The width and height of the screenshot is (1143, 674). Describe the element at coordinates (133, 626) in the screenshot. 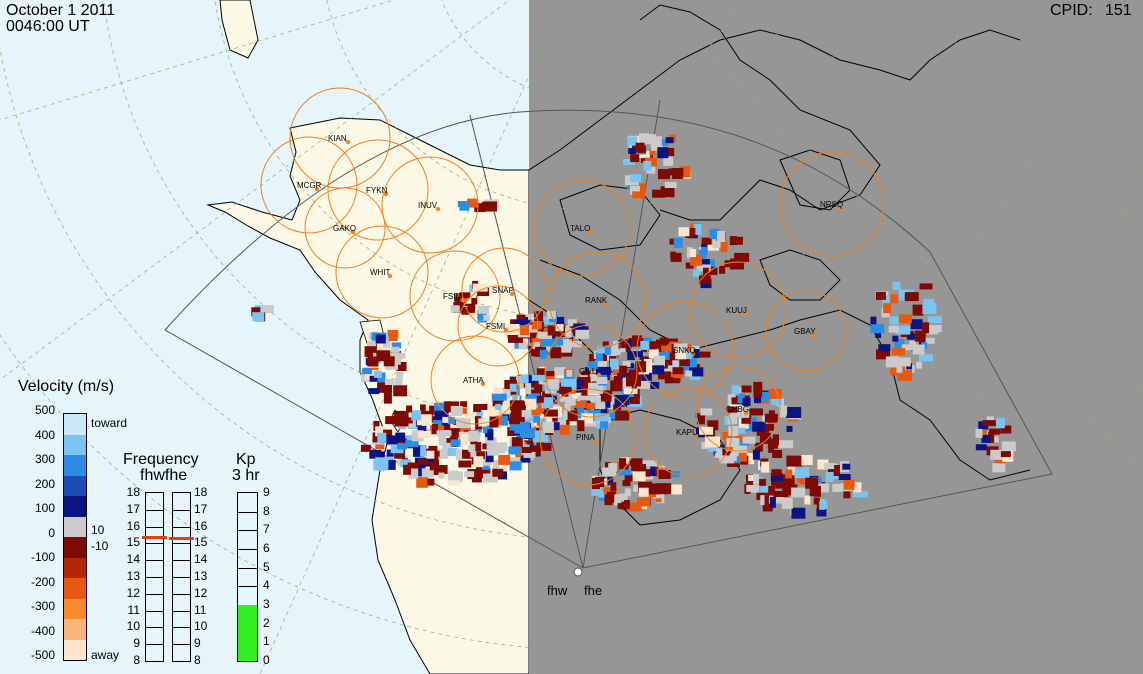

I see `frequency-tick-left: 10` at that location.